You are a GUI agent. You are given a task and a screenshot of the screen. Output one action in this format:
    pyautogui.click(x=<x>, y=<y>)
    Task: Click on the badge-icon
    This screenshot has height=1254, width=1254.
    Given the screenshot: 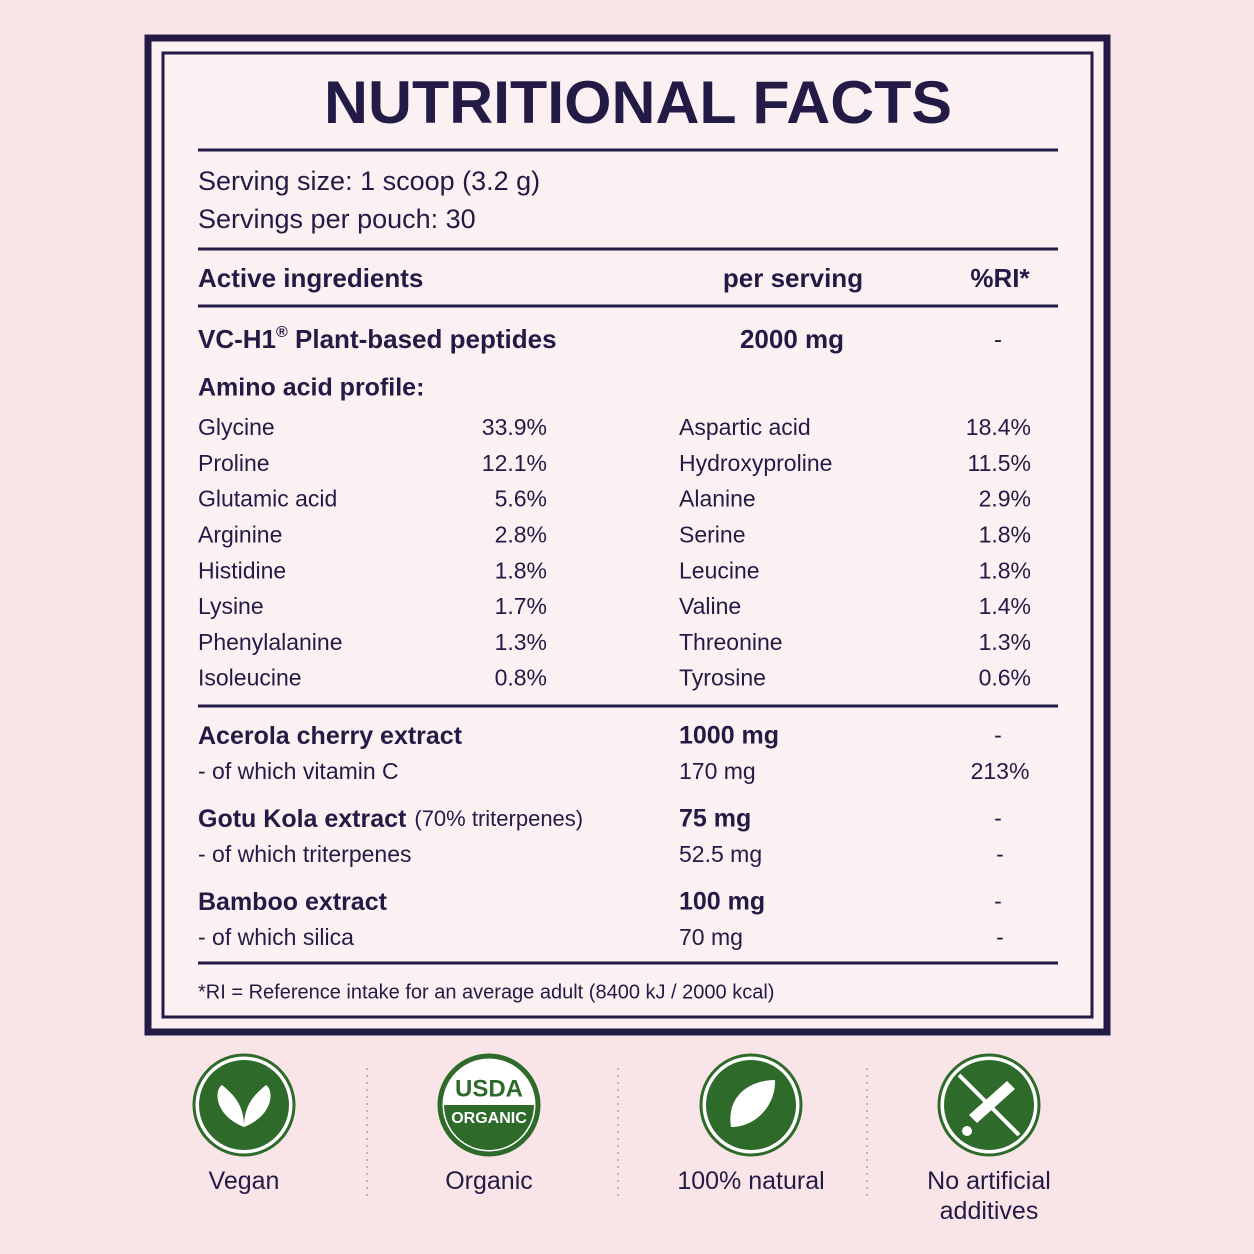 What is the action you would take?
    pyautogui.click(x=244, y=1105)
    